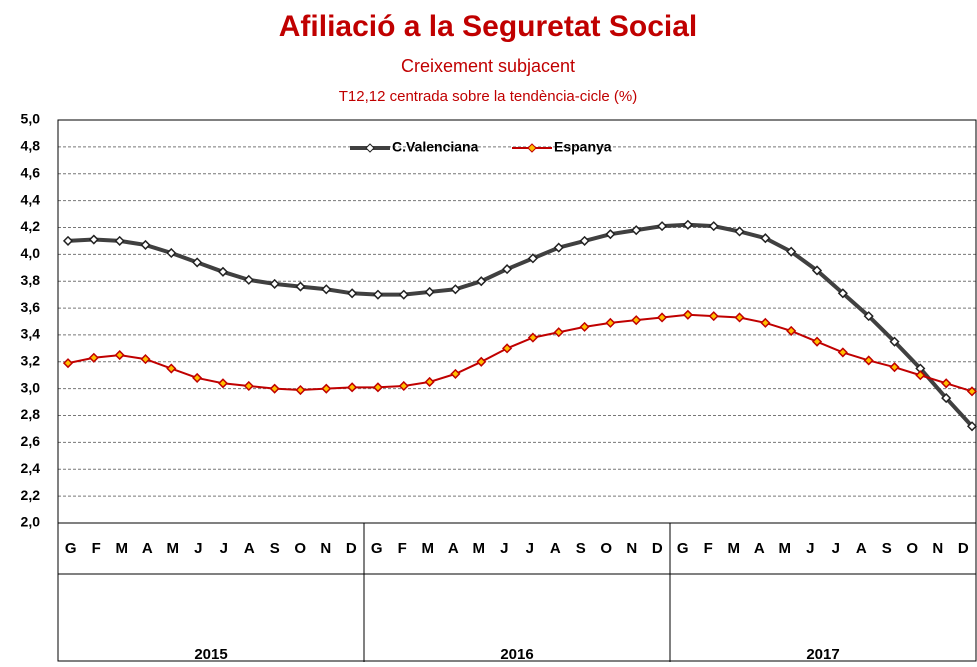 The height and width of the screenshot is (667, 977). Describe the element at coordinates (488, 66) in the screenshot. I see `chart-subtitle: Creixement subjacent` at that location.